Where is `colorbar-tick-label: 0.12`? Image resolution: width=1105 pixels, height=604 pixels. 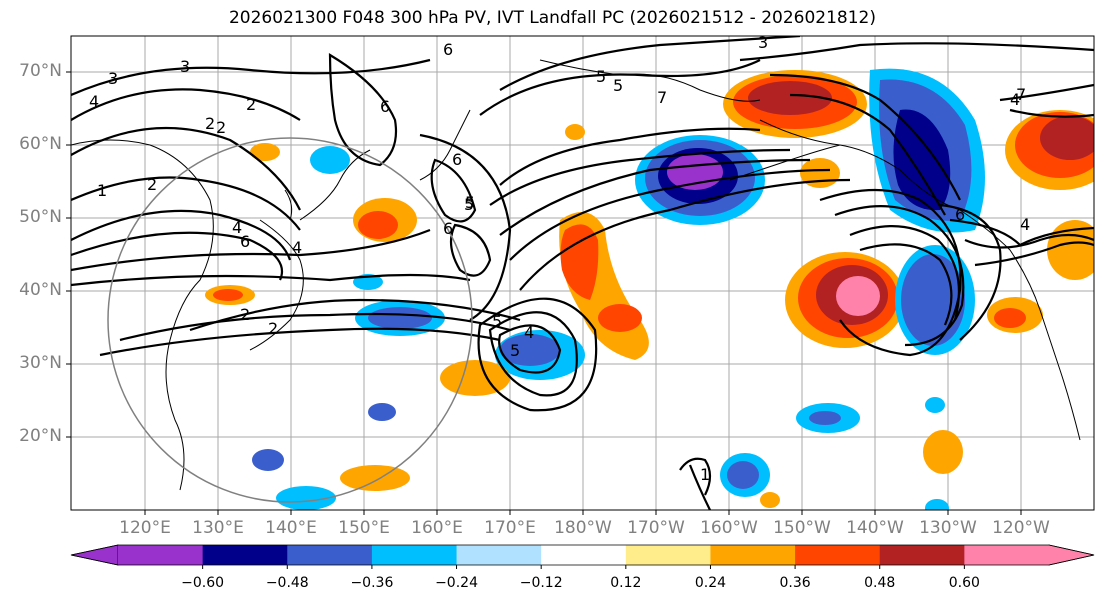
colorbar-tick-label: 0.12 is located at coordinates (626, 583).